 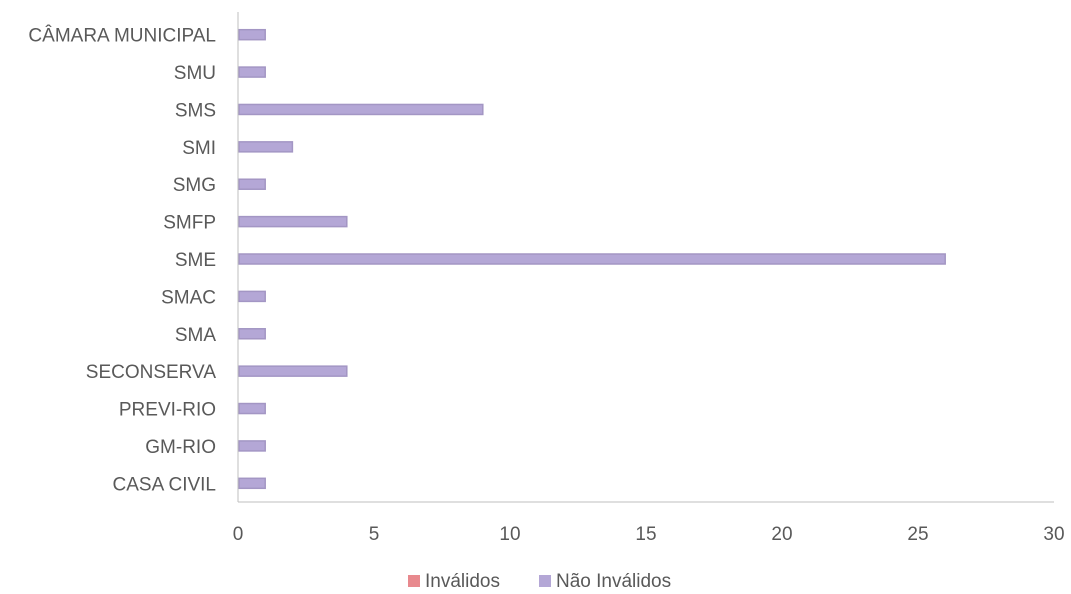 I want to click on x-tick-label-20: 20, so click(x=781, y=534).